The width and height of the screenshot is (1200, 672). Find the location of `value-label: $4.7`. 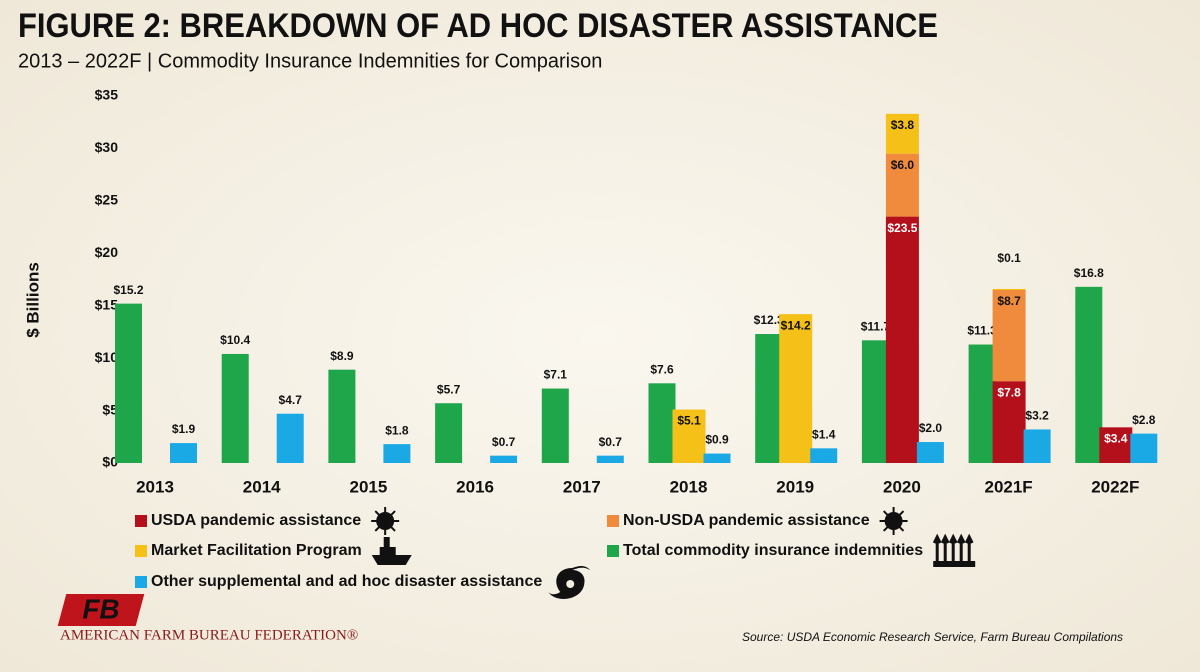

value-label: $4.7 is located at coordinates (291, 400).